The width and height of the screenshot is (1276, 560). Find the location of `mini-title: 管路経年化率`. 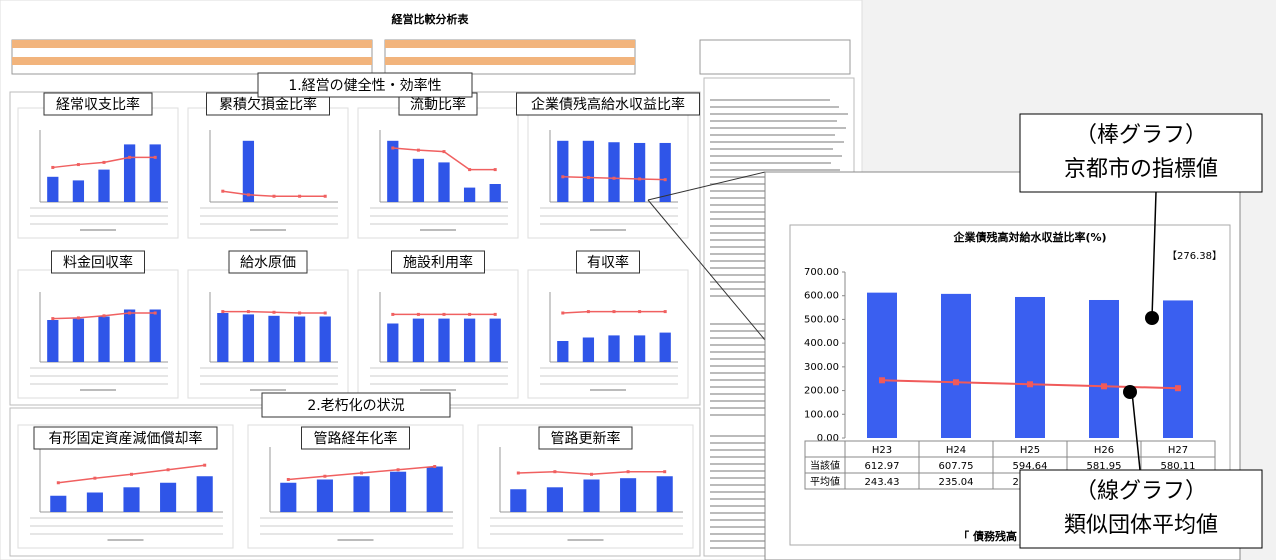

mini-title: 管路経年化率 is located at coordinates (356, 438).